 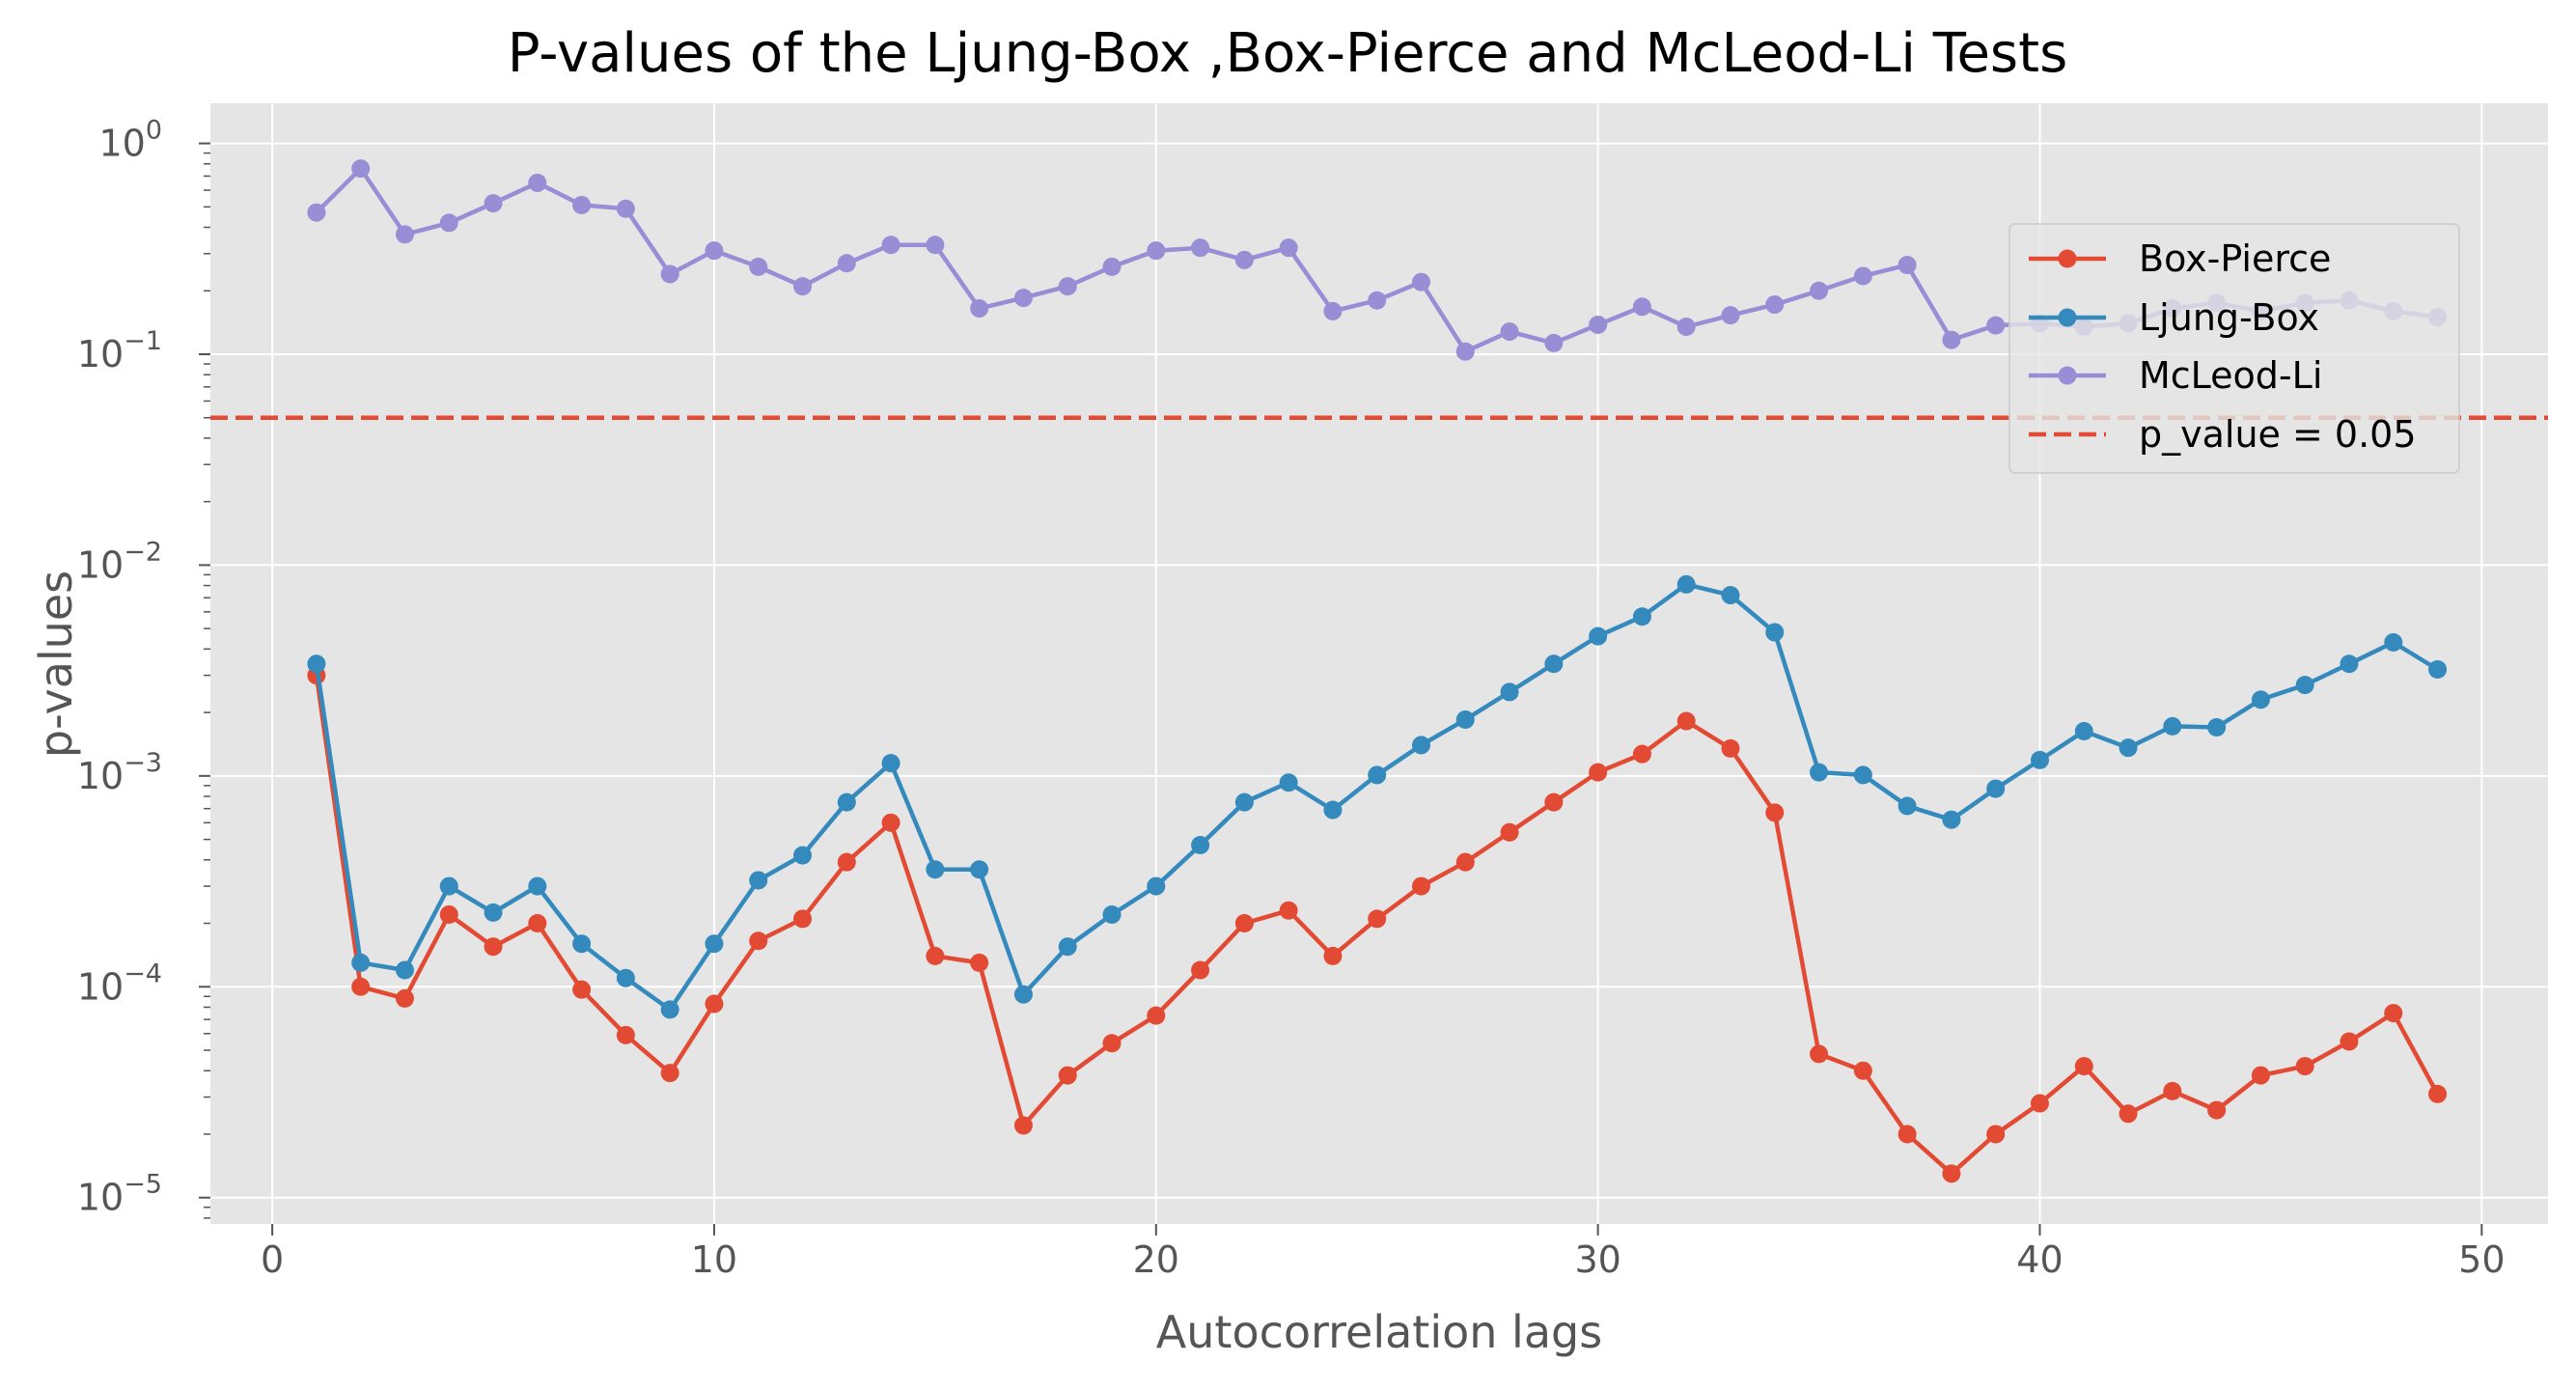 What do you see at coordinates (2235, 258) in the screenshot?
I see `legend-label: Box-Pierce` at bounding box center [2235, 258].